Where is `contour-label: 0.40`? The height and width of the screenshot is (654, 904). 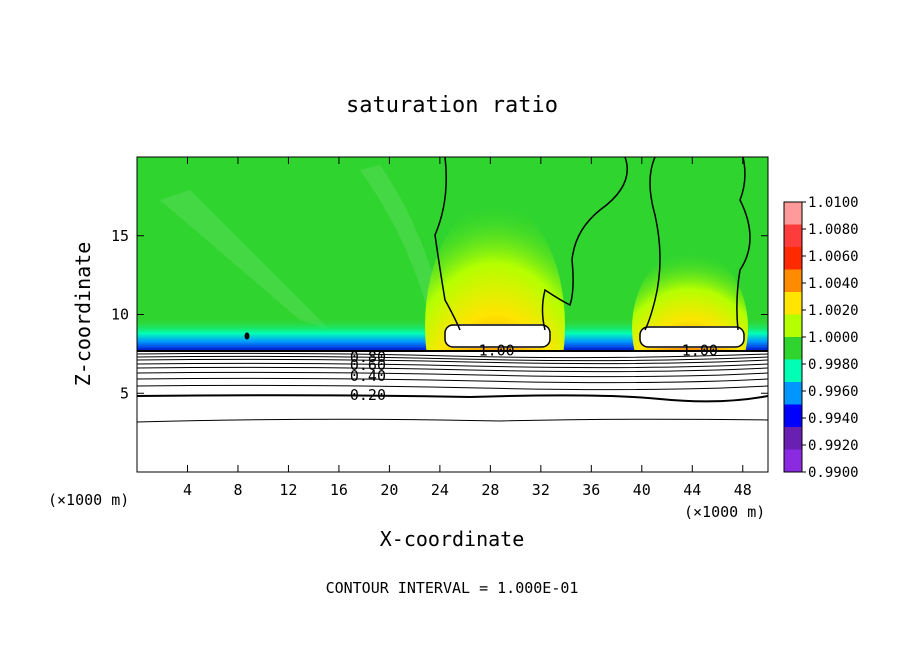
contour-label: 0.40 is located at coordinates (368, 376).